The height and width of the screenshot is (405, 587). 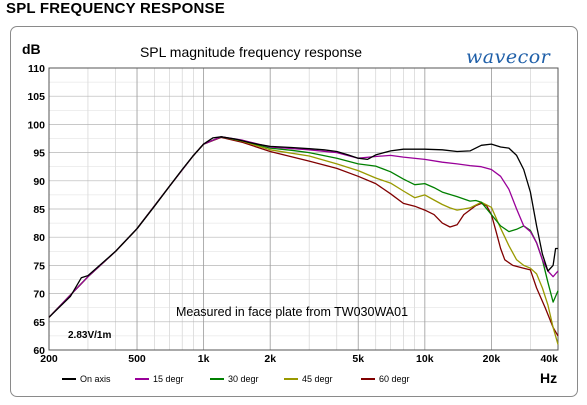 What do you see at coordinates (39, 182) in the screenshot?
I see `y-tick-label: 90` at bounding box center [39, 182].